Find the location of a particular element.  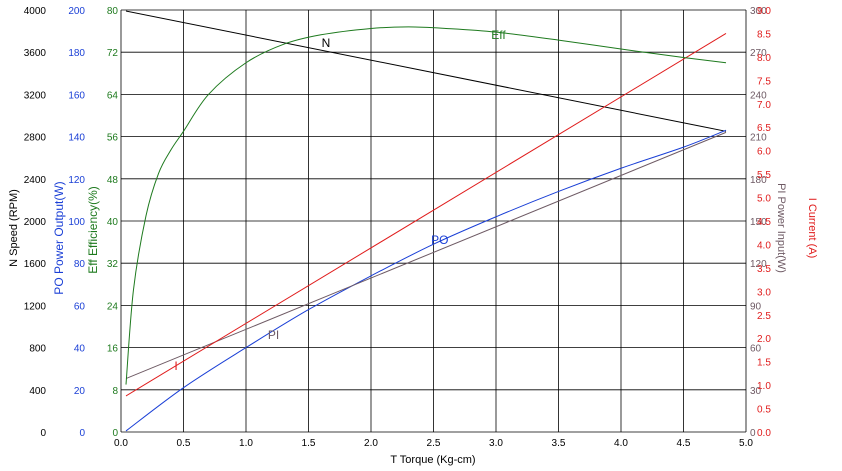

pin-tick-label: 60 is located at coordinates (756, 349).